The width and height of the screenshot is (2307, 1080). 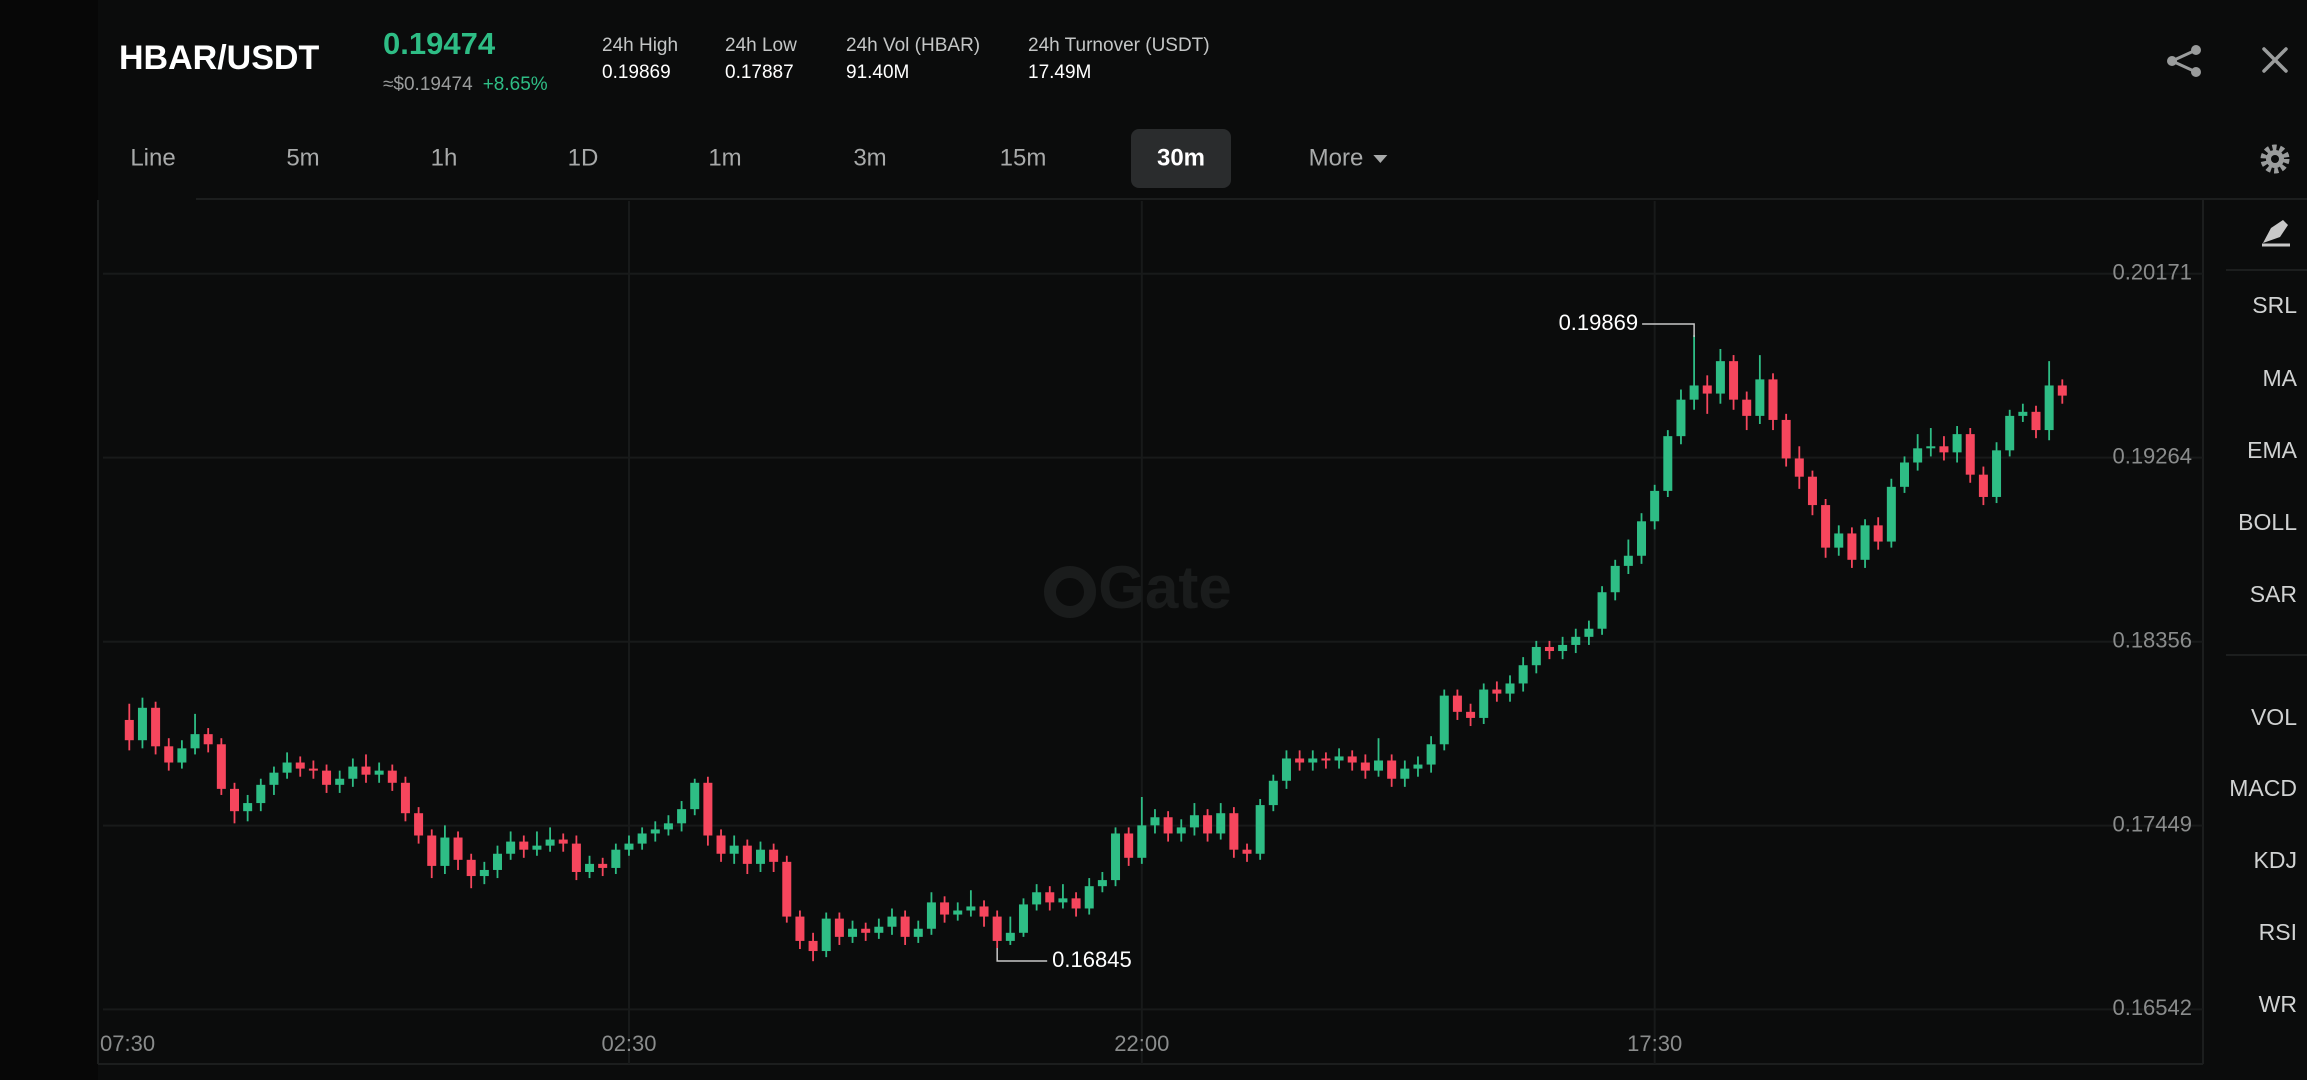 I want to click on last-price: 0.19474, so click(x=439, y=43).